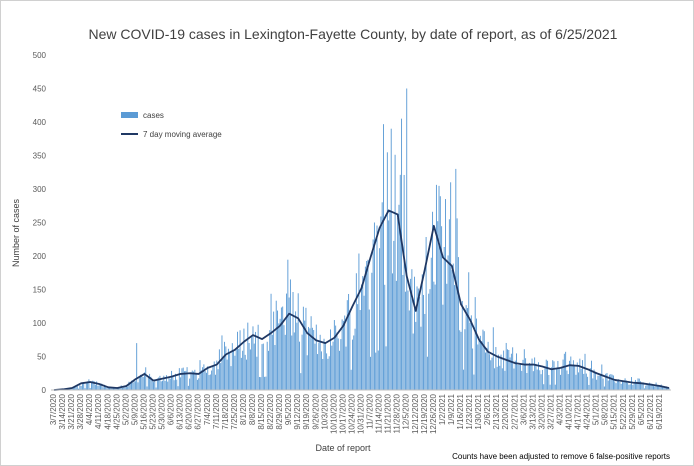  What do you see at coordinates (632, 411) in the screenshot?
I see `x-tick-label: 5/29/2021` at bounding box center [632, 411].